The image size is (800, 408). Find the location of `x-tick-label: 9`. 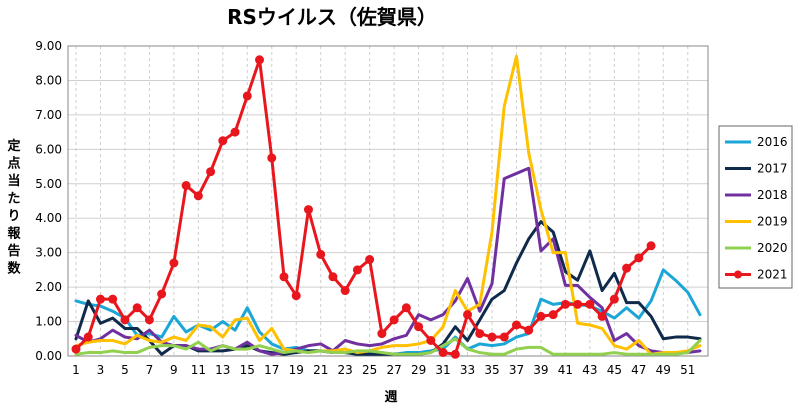

x-tick-label: 9 is located at coordinates (174, 370).